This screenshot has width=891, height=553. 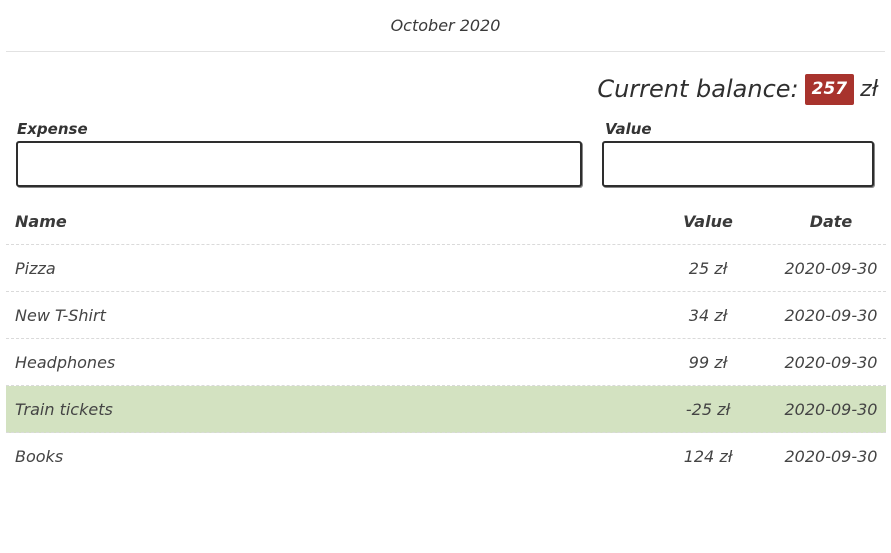 What do you see at coordinates (708, 362) in the screenshot?
I see `expense-value-cell: 99 zł` at bounding box center [708, 362].